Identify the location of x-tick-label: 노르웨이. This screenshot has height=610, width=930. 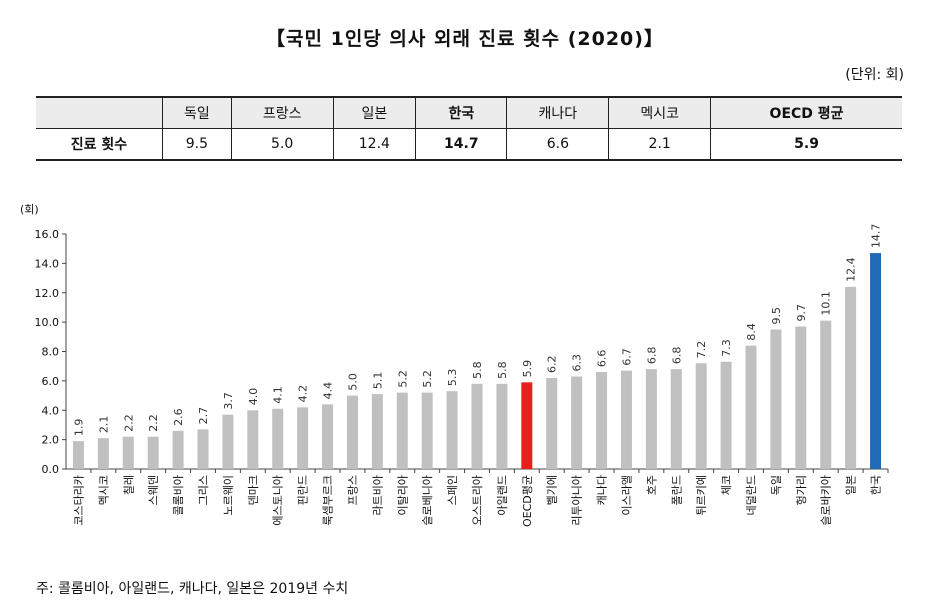
(228, 495).